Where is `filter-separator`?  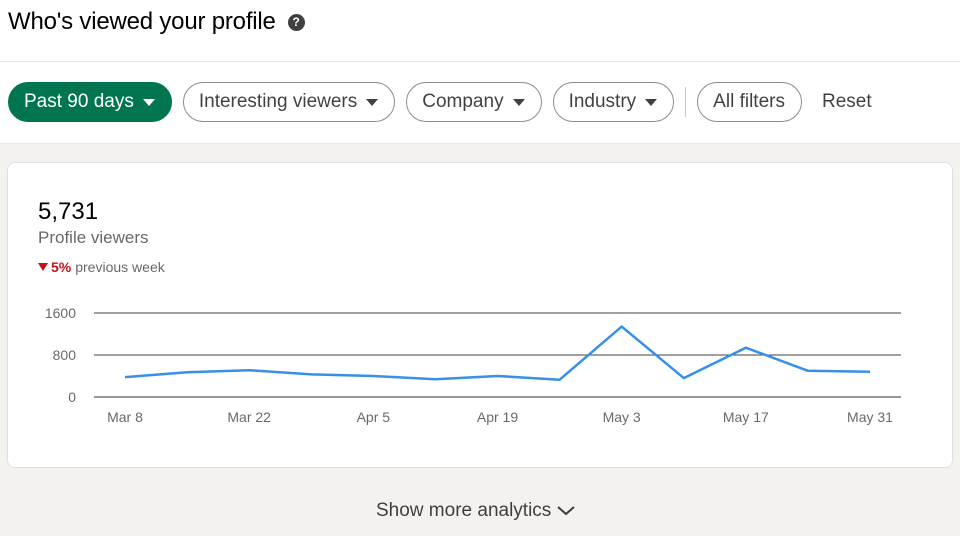 filter-separator is located at coordinates (686, 102).